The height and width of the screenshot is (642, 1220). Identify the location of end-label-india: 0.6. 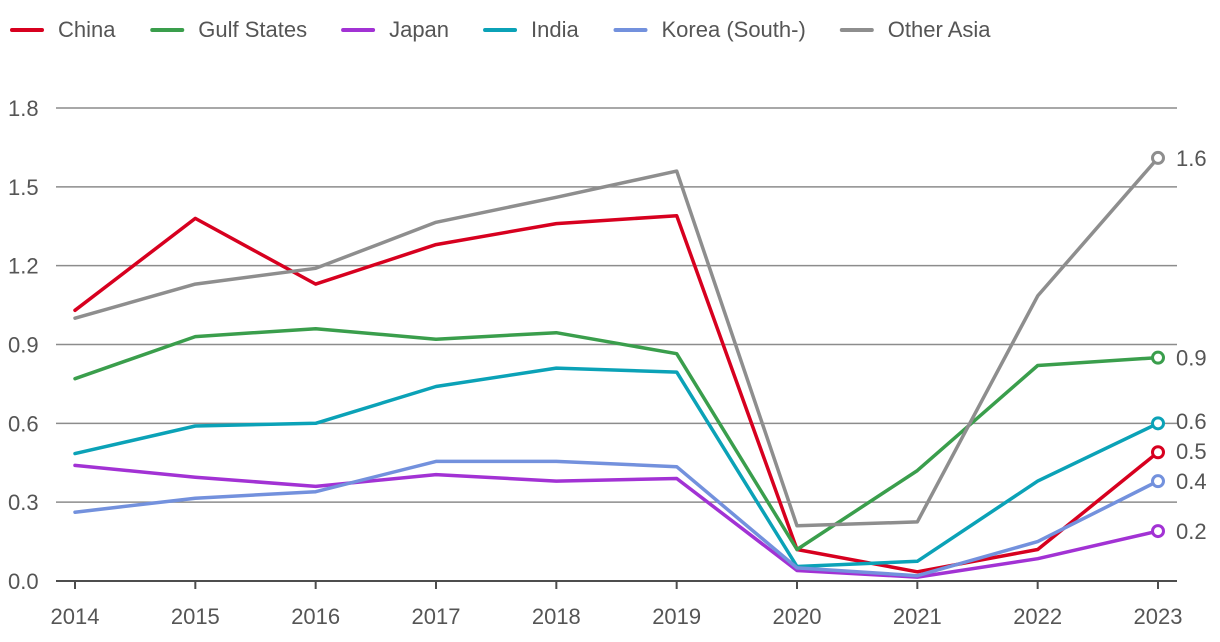
(1191, 421).